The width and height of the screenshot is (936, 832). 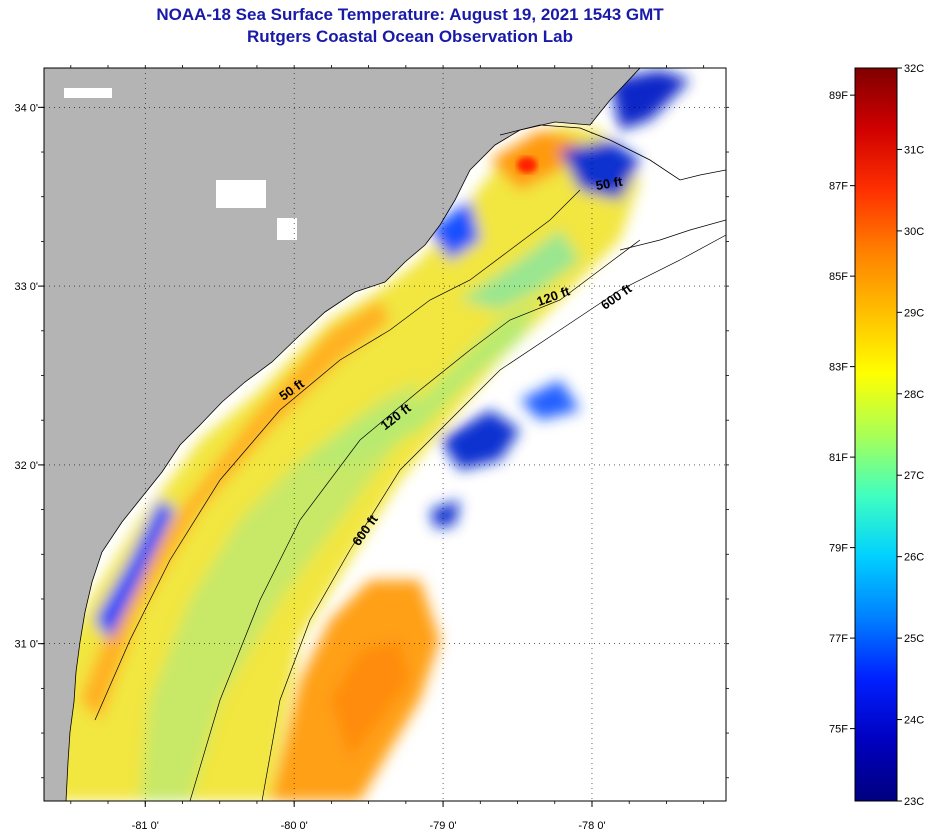 I want to click on celsius-label: 25C, so click(x=914, y=639).